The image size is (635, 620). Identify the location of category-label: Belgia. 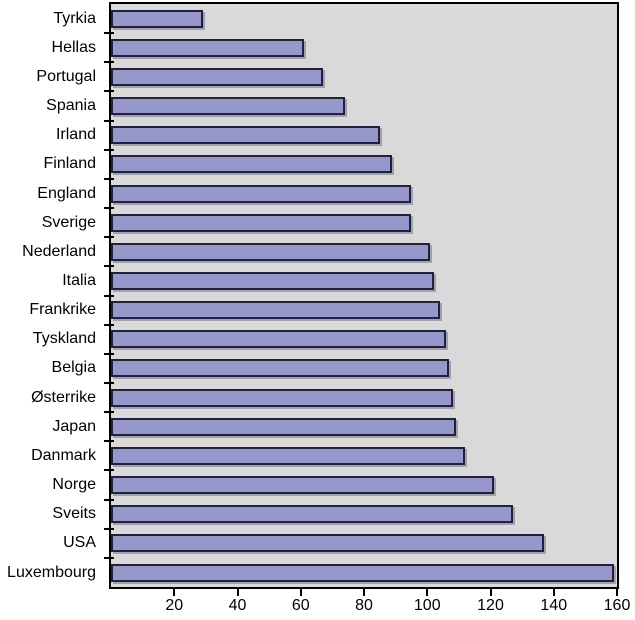
(73, 368).